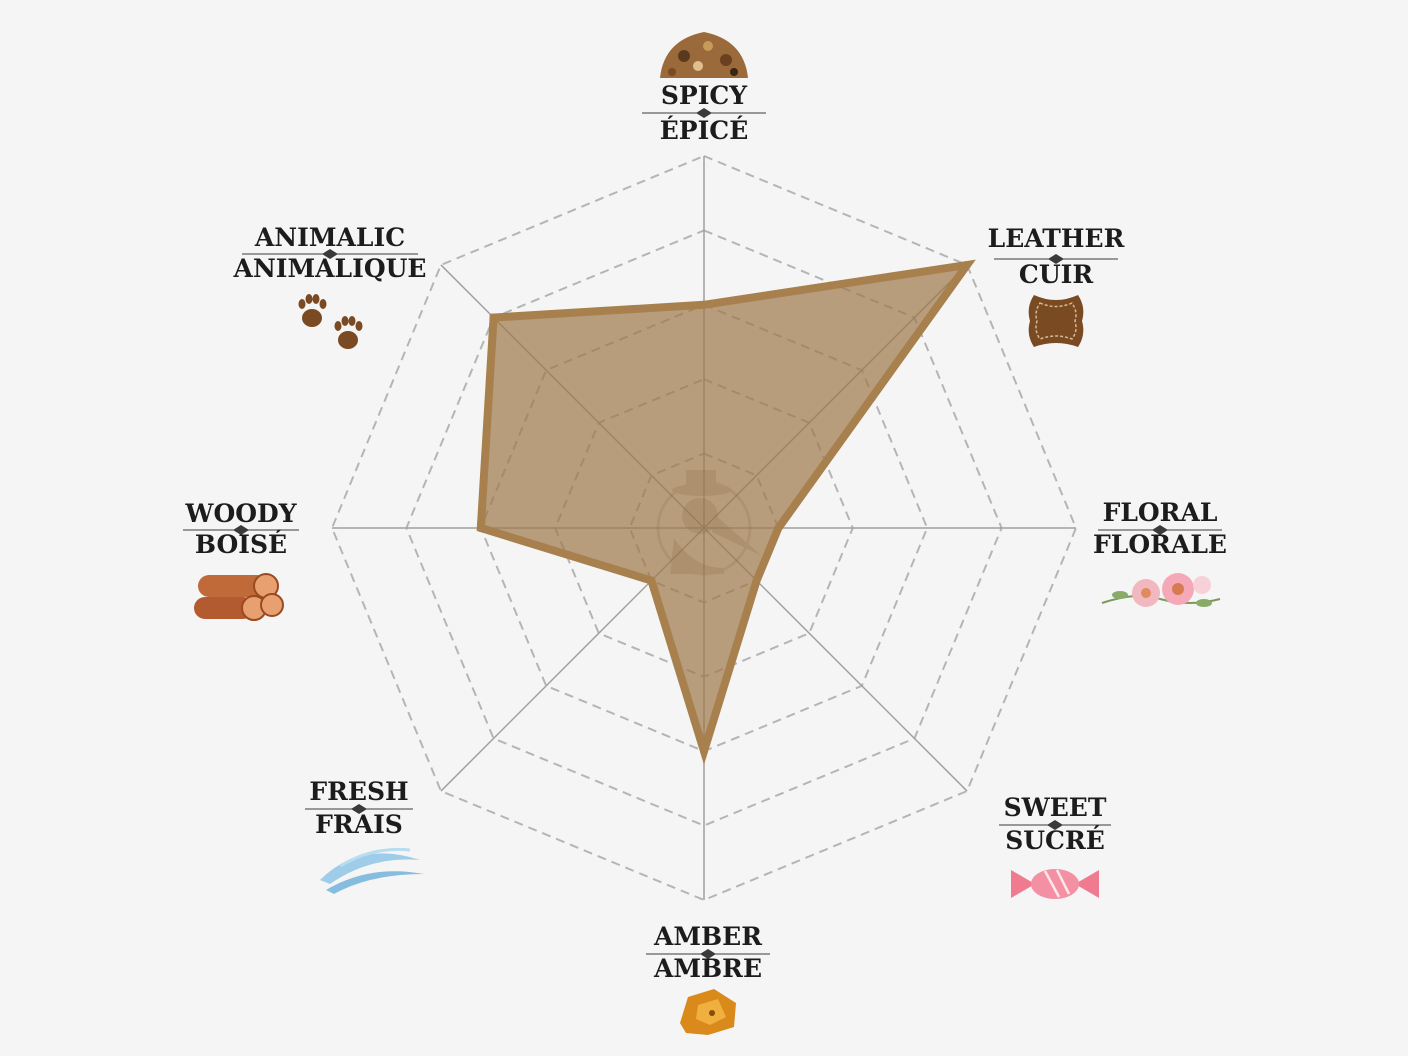 Image resolution: width=1408 pixels, height=1056 pixels. Describe the element at coordinates (704, 130) in the screenshot. I see `label-fr: ÉPICÉ` at that location.